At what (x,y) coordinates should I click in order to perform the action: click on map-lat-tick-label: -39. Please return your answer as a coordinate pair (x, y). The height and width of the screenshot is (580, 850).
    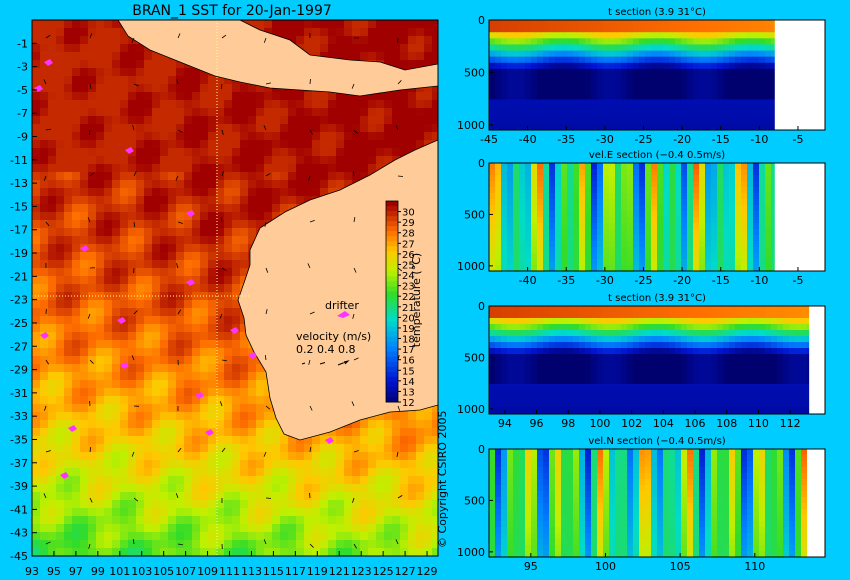
    Looking at the image, I should click on (19, 486).